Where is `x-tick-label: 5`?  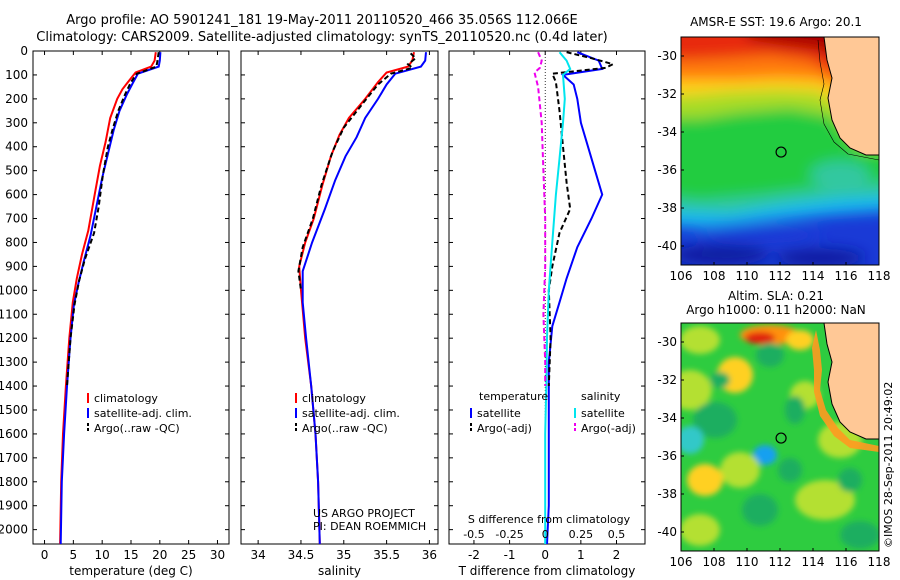
x-tick-label: 5 is located at coordinates (74, 555).